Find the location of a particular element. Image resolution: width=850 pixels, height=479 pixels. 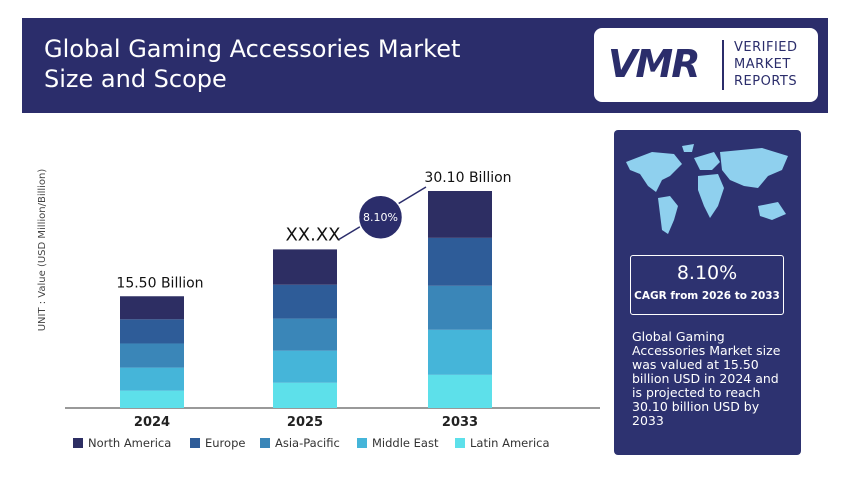

legend-label: Latin America is located at coordinates (510, 443).